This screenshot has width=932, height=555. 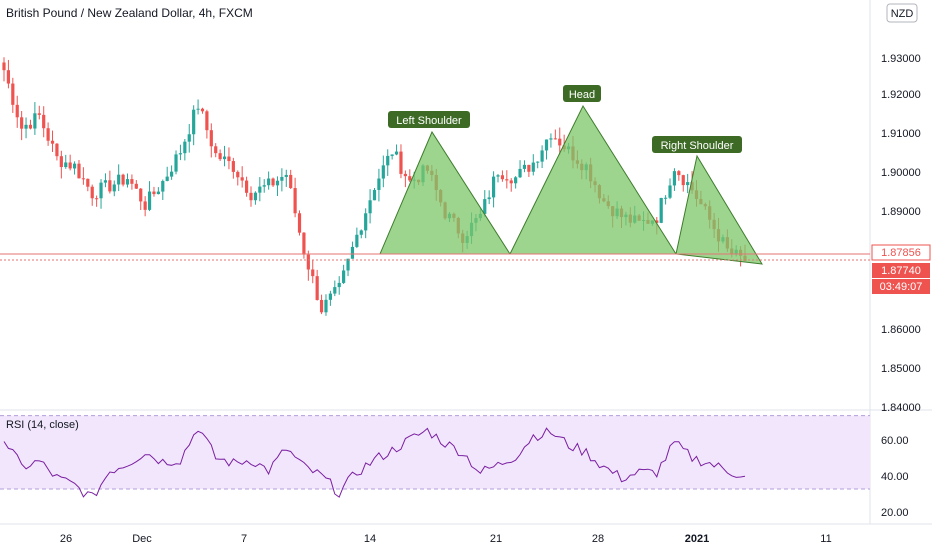 I want to click on left-shoulder-triangle, so click(x=445, y=192).